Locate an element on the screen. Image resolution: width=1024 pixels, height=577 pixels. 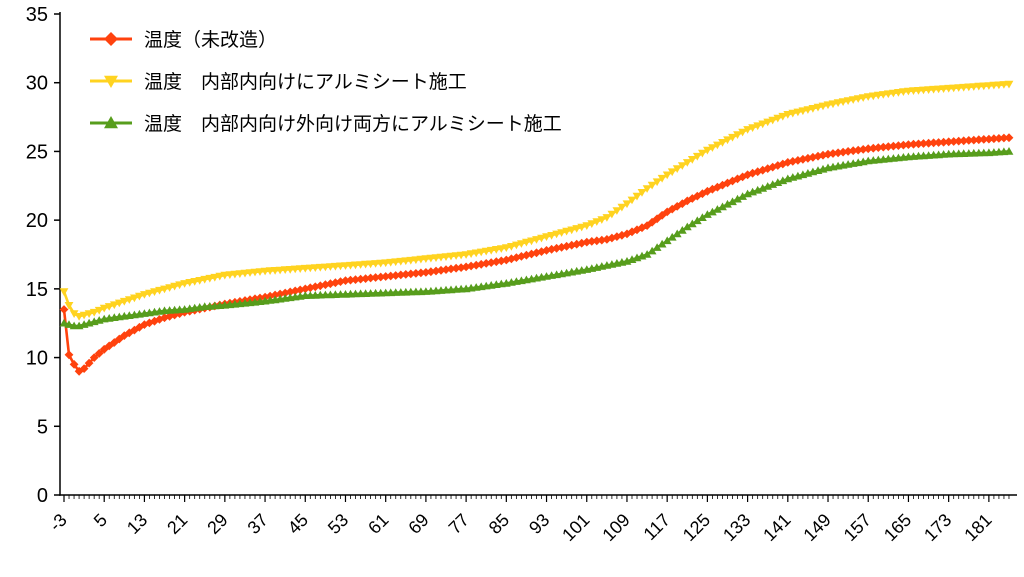
svg-text: 165 is located at coordinates (897, 527).